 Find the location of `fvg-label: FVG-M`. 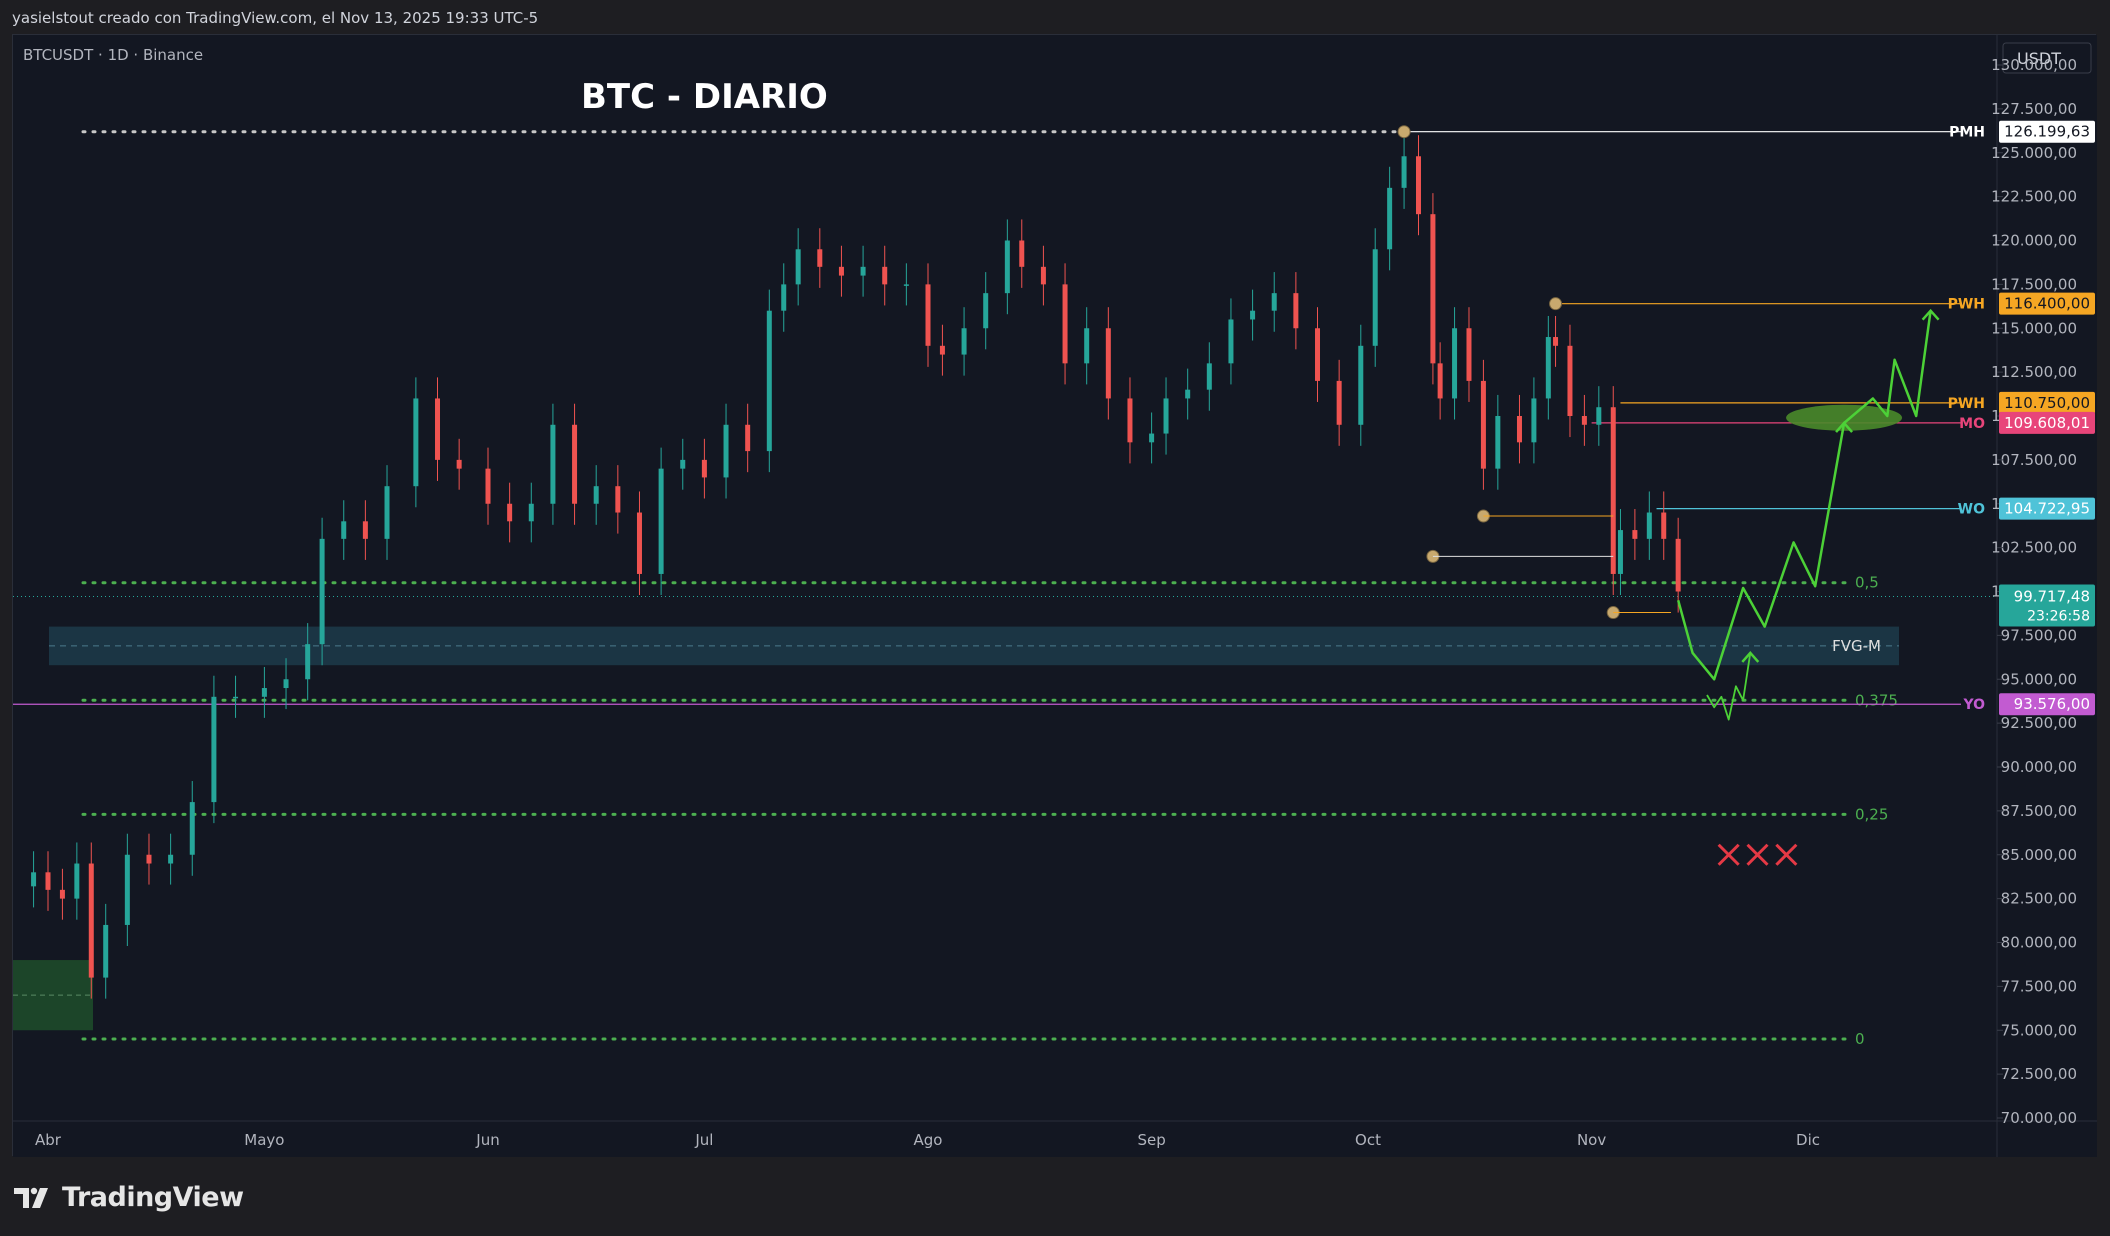

fvg-label: FVG-M is located at coordinates (1856, 646).